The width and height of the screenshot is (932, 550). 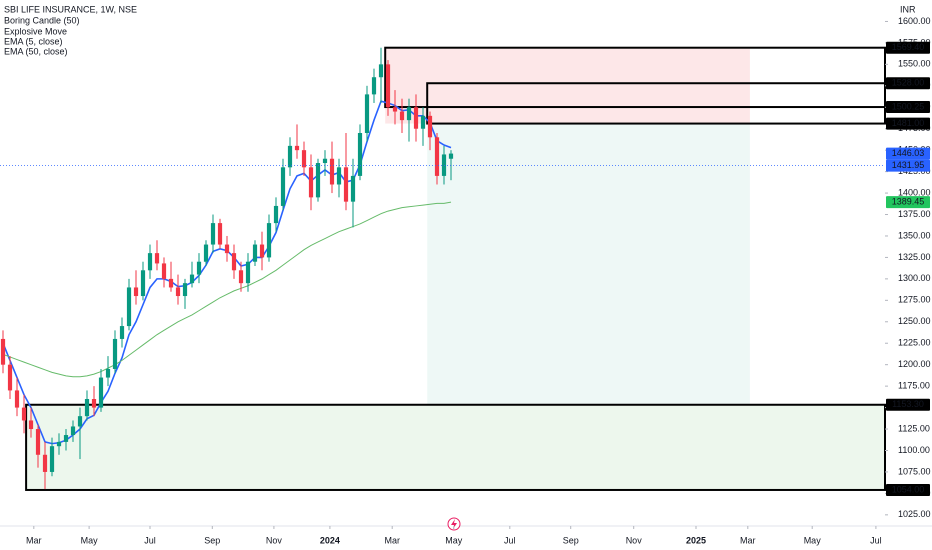 I want to click on y-tick-label: 1600.00, so click(x=914, y=21).